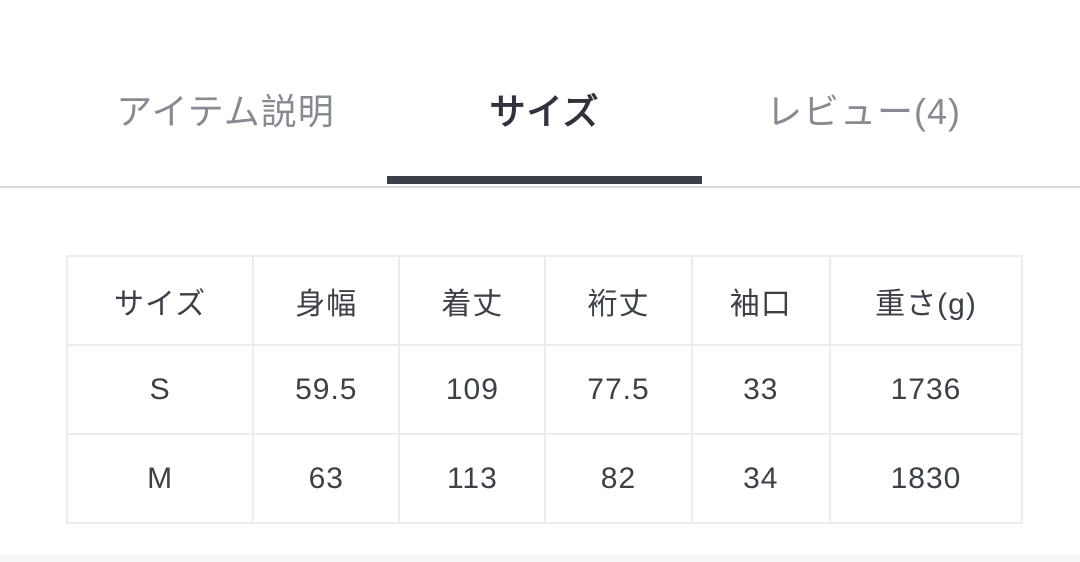  What do you see at coordinates (618, 478) in the screenshot?
I see `table-cell: 82` at bounding box center [618, 478].